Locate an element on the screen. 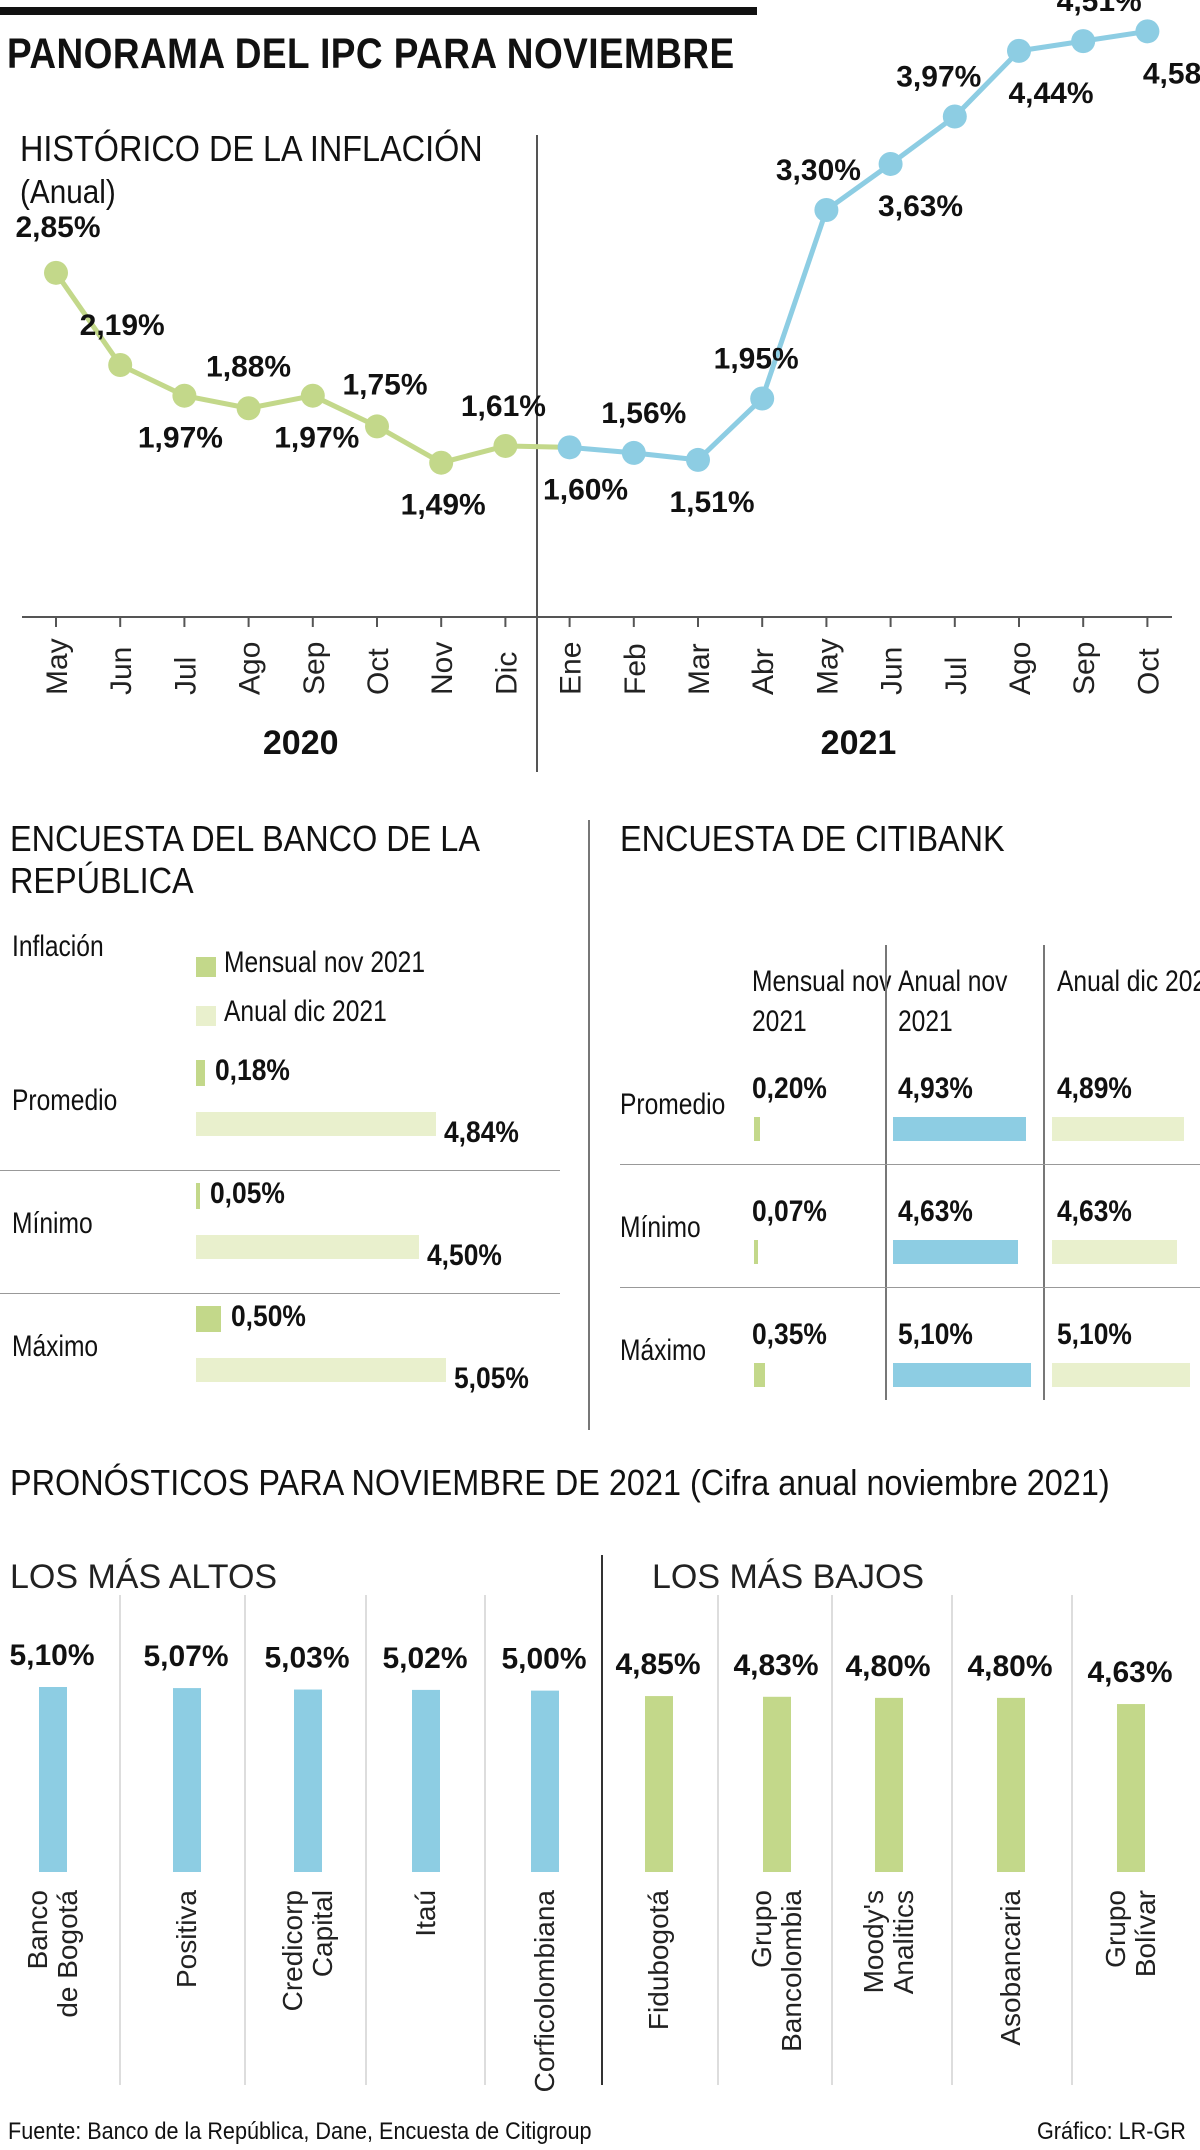 The image size is (1200, 2150). banrep-row-label: Máximo is located at coordinates (55, 1346).